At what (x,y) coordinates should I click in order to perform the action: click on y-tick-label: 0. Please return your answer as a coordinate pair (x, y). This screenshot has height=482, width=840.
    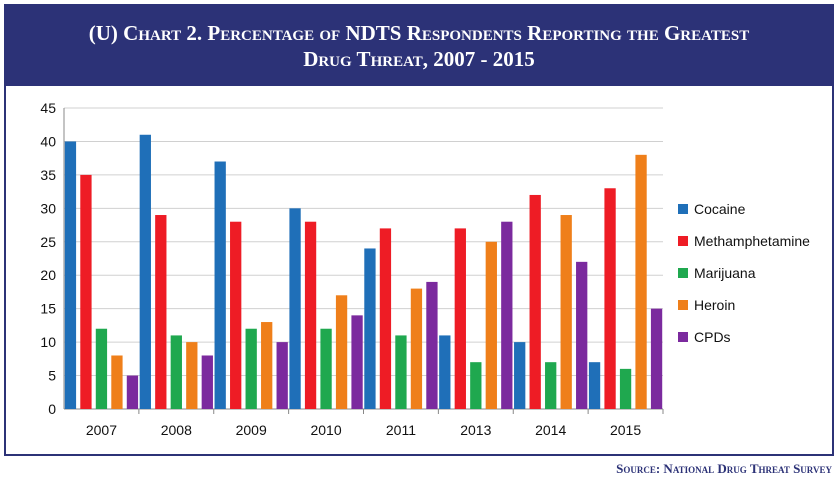
    Looking at the image, I should click on (52, 409).